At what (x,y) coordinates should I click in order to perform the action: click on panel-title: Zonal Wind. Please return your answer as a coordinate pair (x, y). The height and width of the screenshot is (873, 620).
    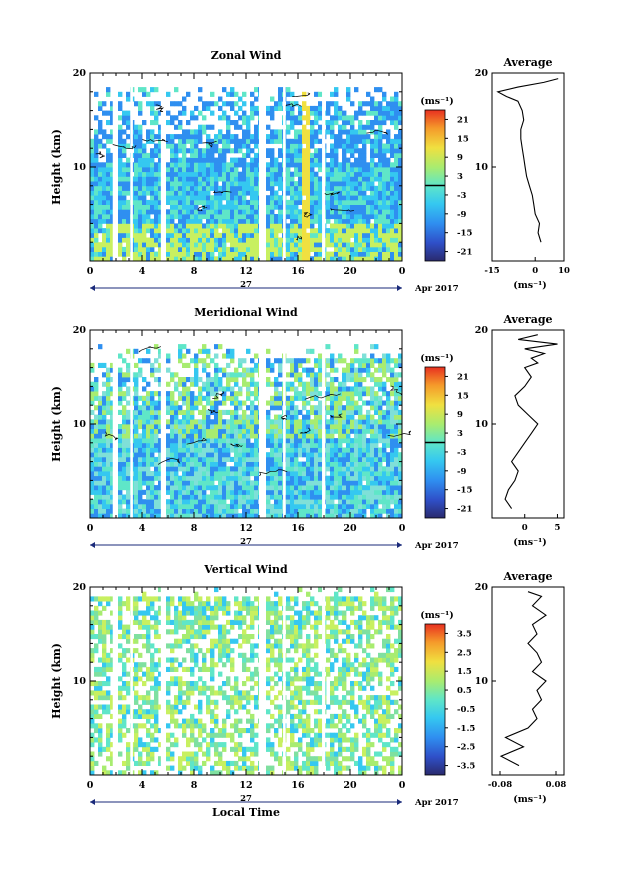
    Looking at the image, I should click on (246, 55).